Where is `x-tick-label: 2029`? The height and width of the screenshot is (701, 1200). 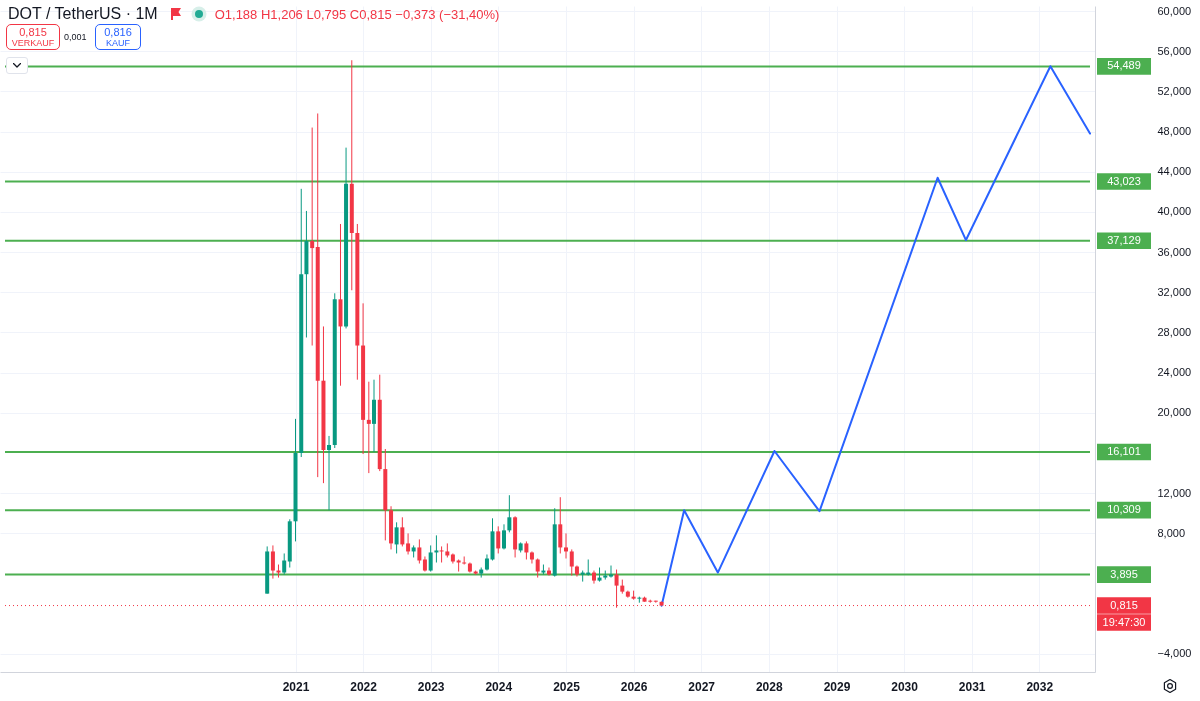
x-tick-label: 2029 is located at coordinates (837, 686).